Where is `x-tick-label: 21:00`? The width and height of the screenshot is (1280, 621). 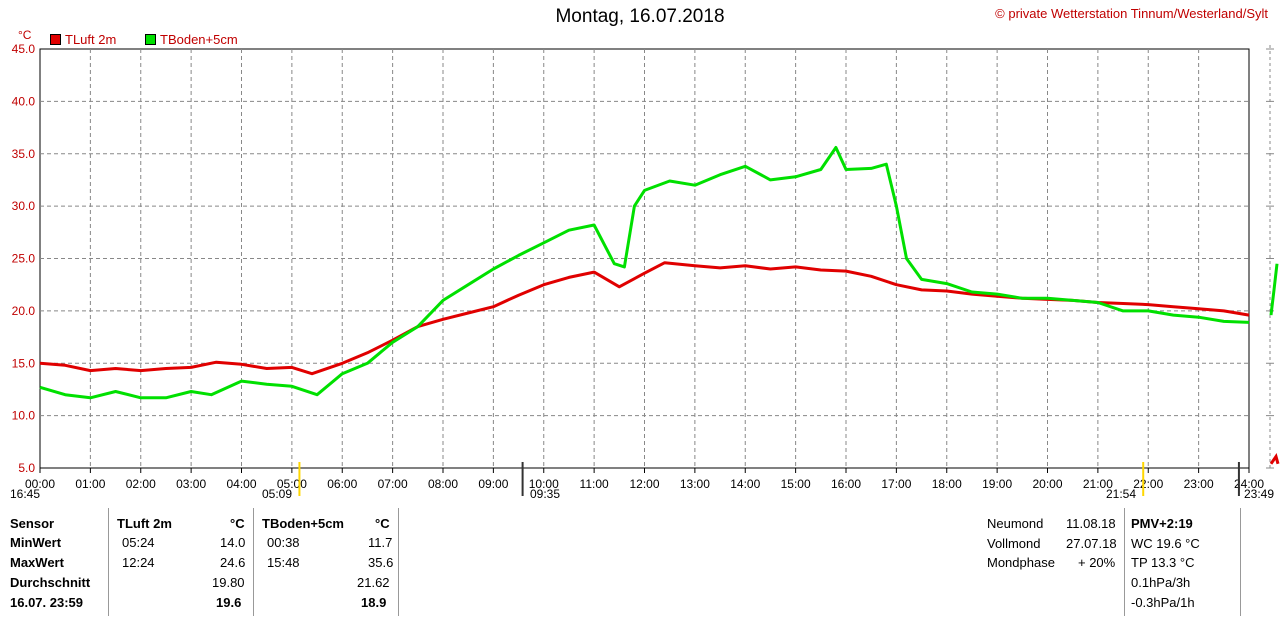 x-tick-label: 21:00 is located at coordinates (1098, 484).